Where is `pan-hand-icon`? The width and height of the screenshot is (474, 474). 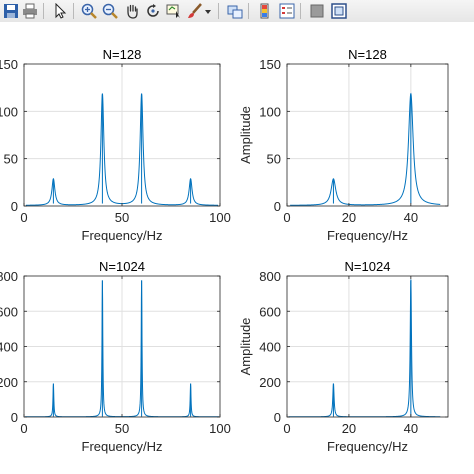 pan-hand-icon is located at coordinates (132, 11).